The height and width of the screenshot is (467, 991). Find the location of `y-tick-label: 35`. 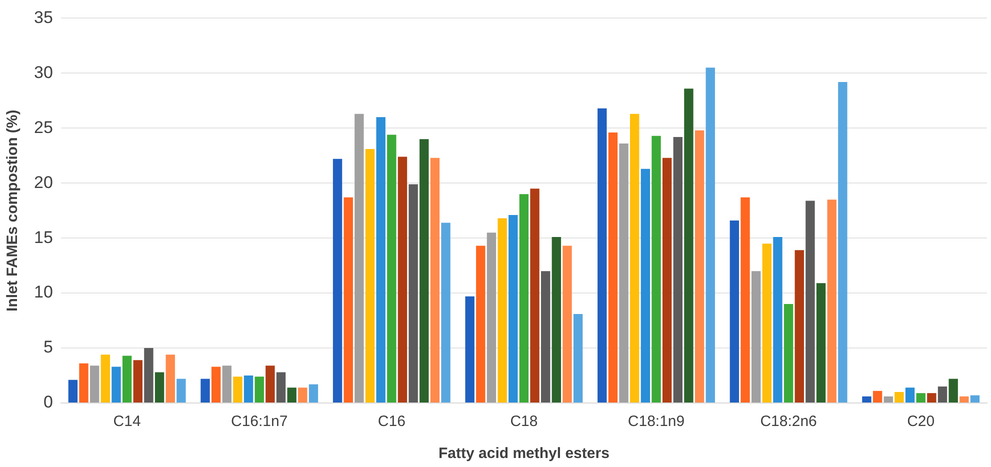

y-tick-label: 35 is located at coordinates (43, 17).